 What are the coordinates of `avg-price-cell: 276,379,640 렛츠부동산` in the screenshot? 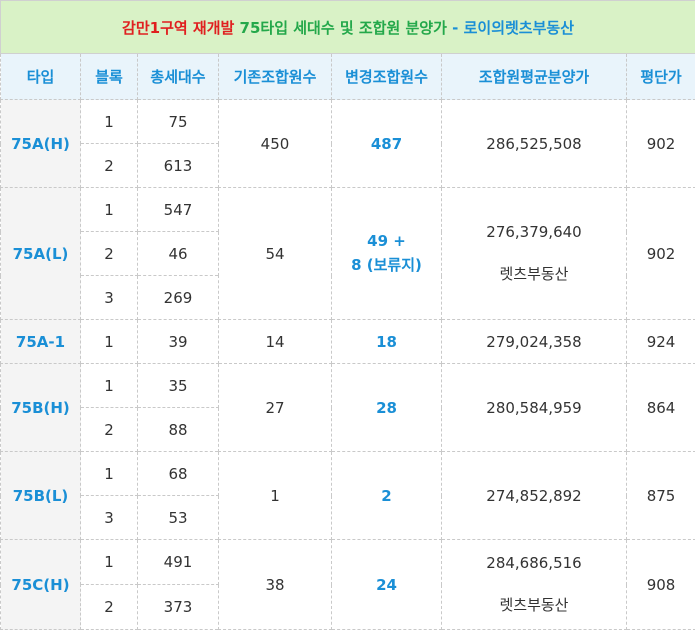 It's located at (534, 253).